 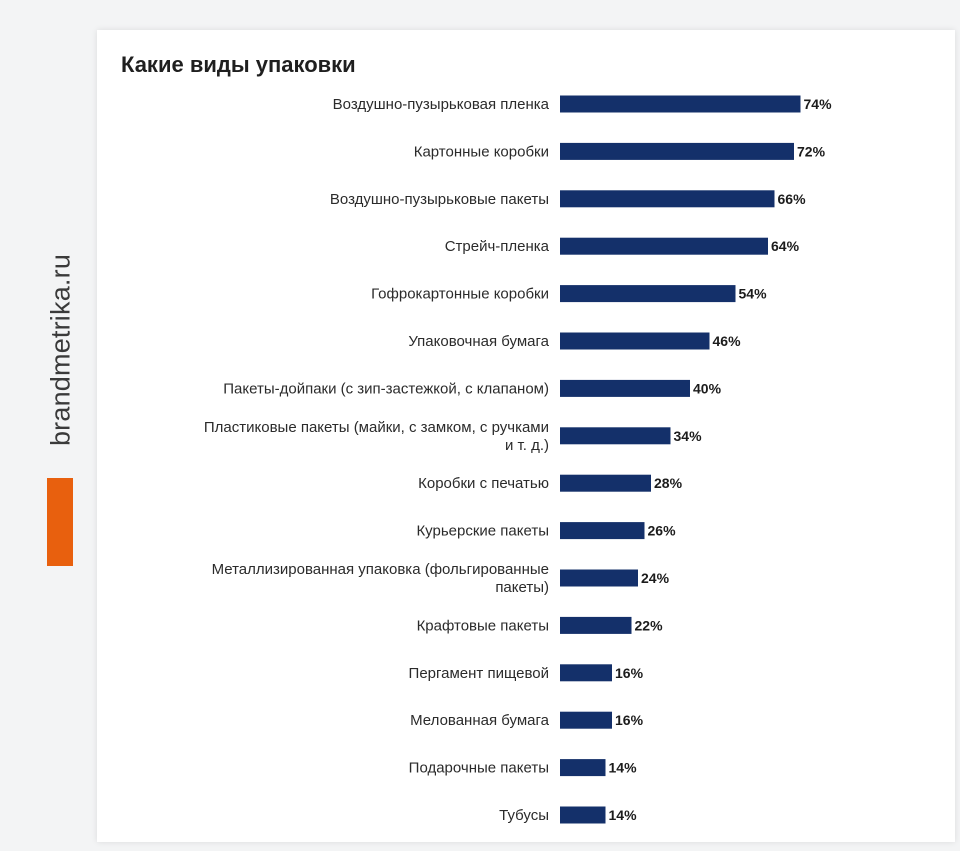 I want to click on value-label: 24%, so click(x=655, y=578).